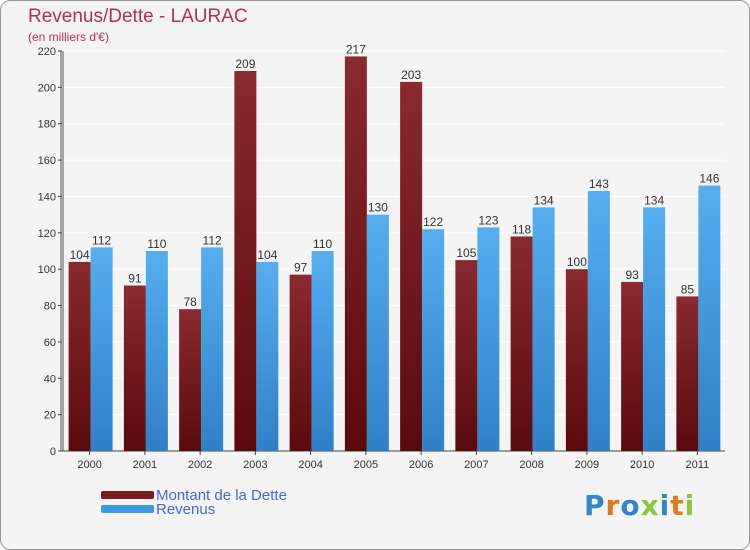 This screenshot has width=750, height=550. What do you see at coordinates (47, 270) in the screenshot?
I see `y-tick-label: 100` at bounding box center [47, 270].